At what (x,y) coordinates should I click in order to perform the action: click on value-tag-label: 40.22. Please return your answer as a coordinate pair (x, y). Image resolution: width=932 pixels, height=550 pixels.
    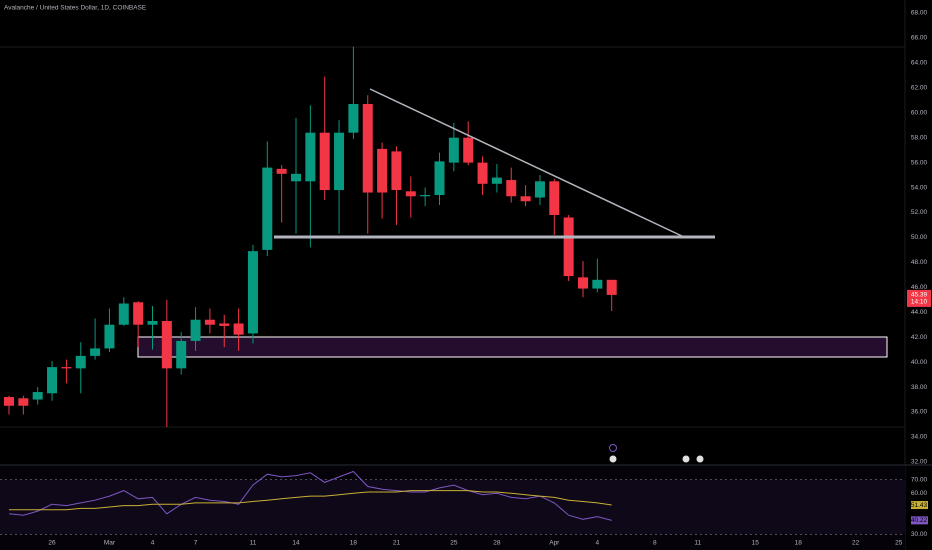
    Looking at the image, I should click on (919, 520).